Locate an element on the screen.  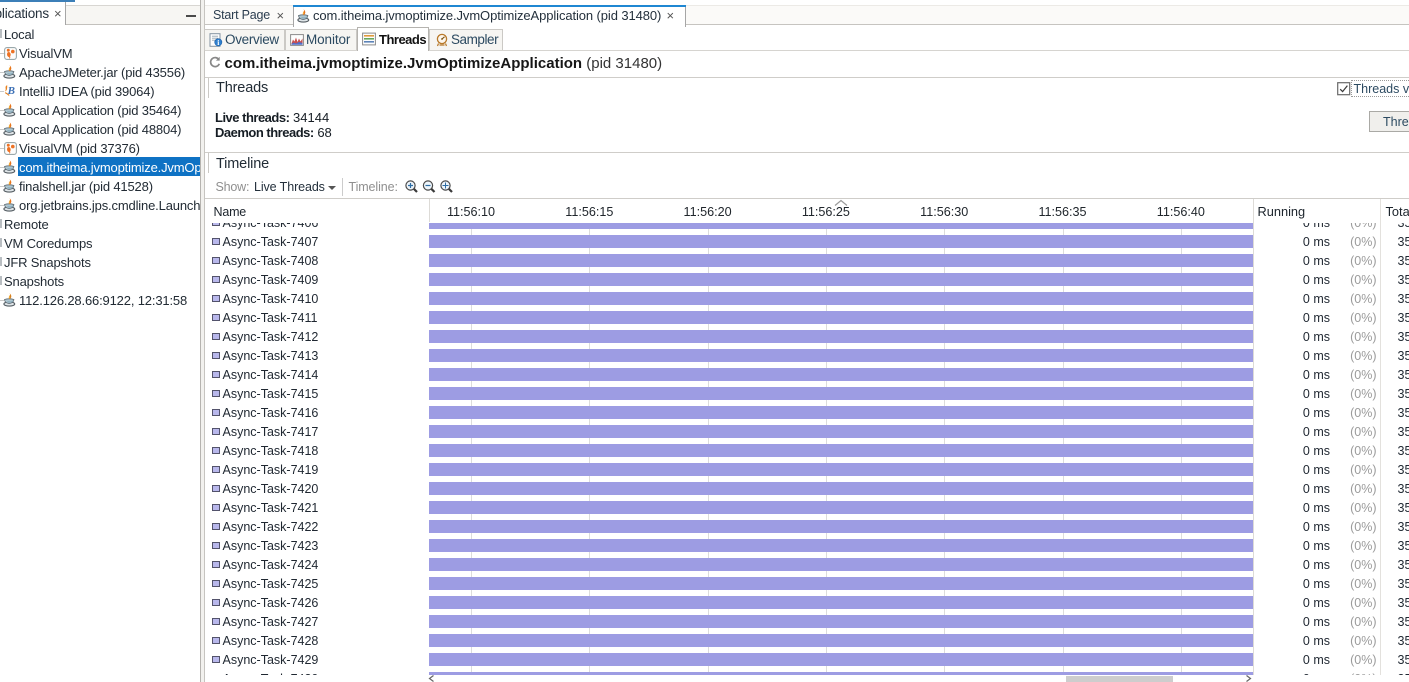
svg-text: B is located at coordinates (11, 91).